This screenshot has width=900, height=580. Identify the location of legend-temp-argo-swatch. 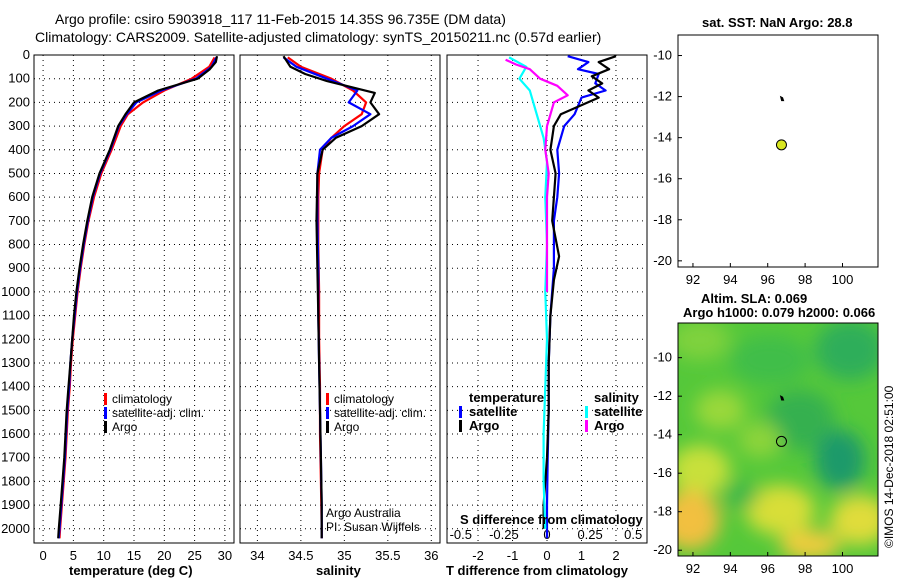
(460, 426).